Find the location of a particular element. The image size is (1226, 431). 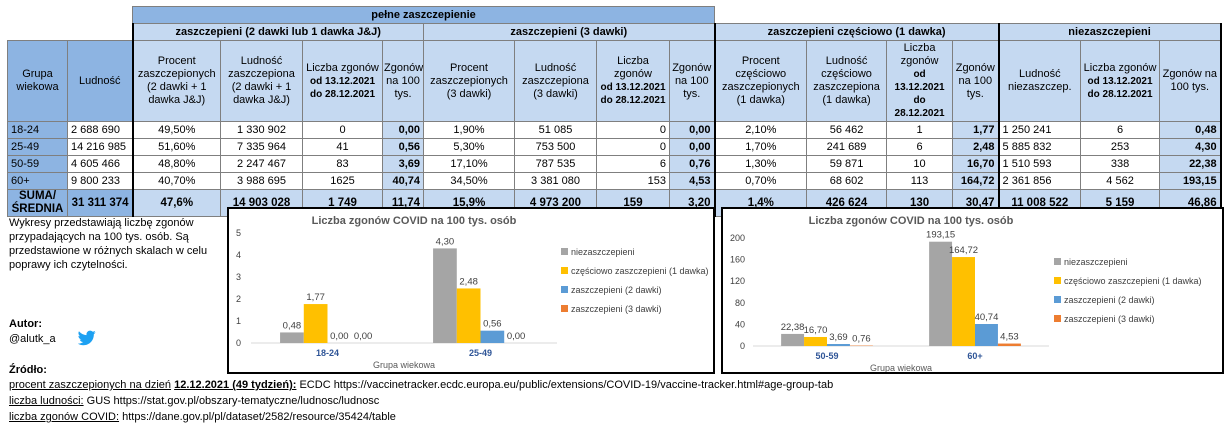

y-tick-label: 120 is located at coordinates (737, 281).